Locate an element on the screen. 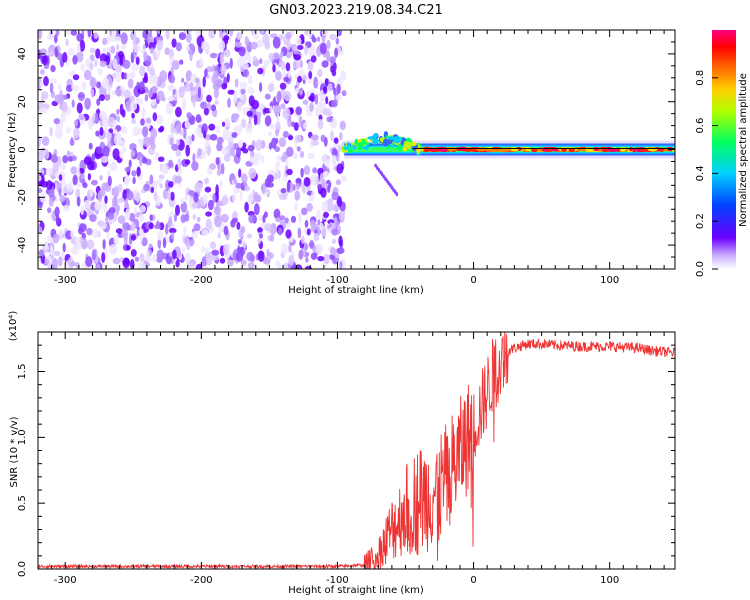  y-tick-label: -40 is located at coordinates (22, 245).